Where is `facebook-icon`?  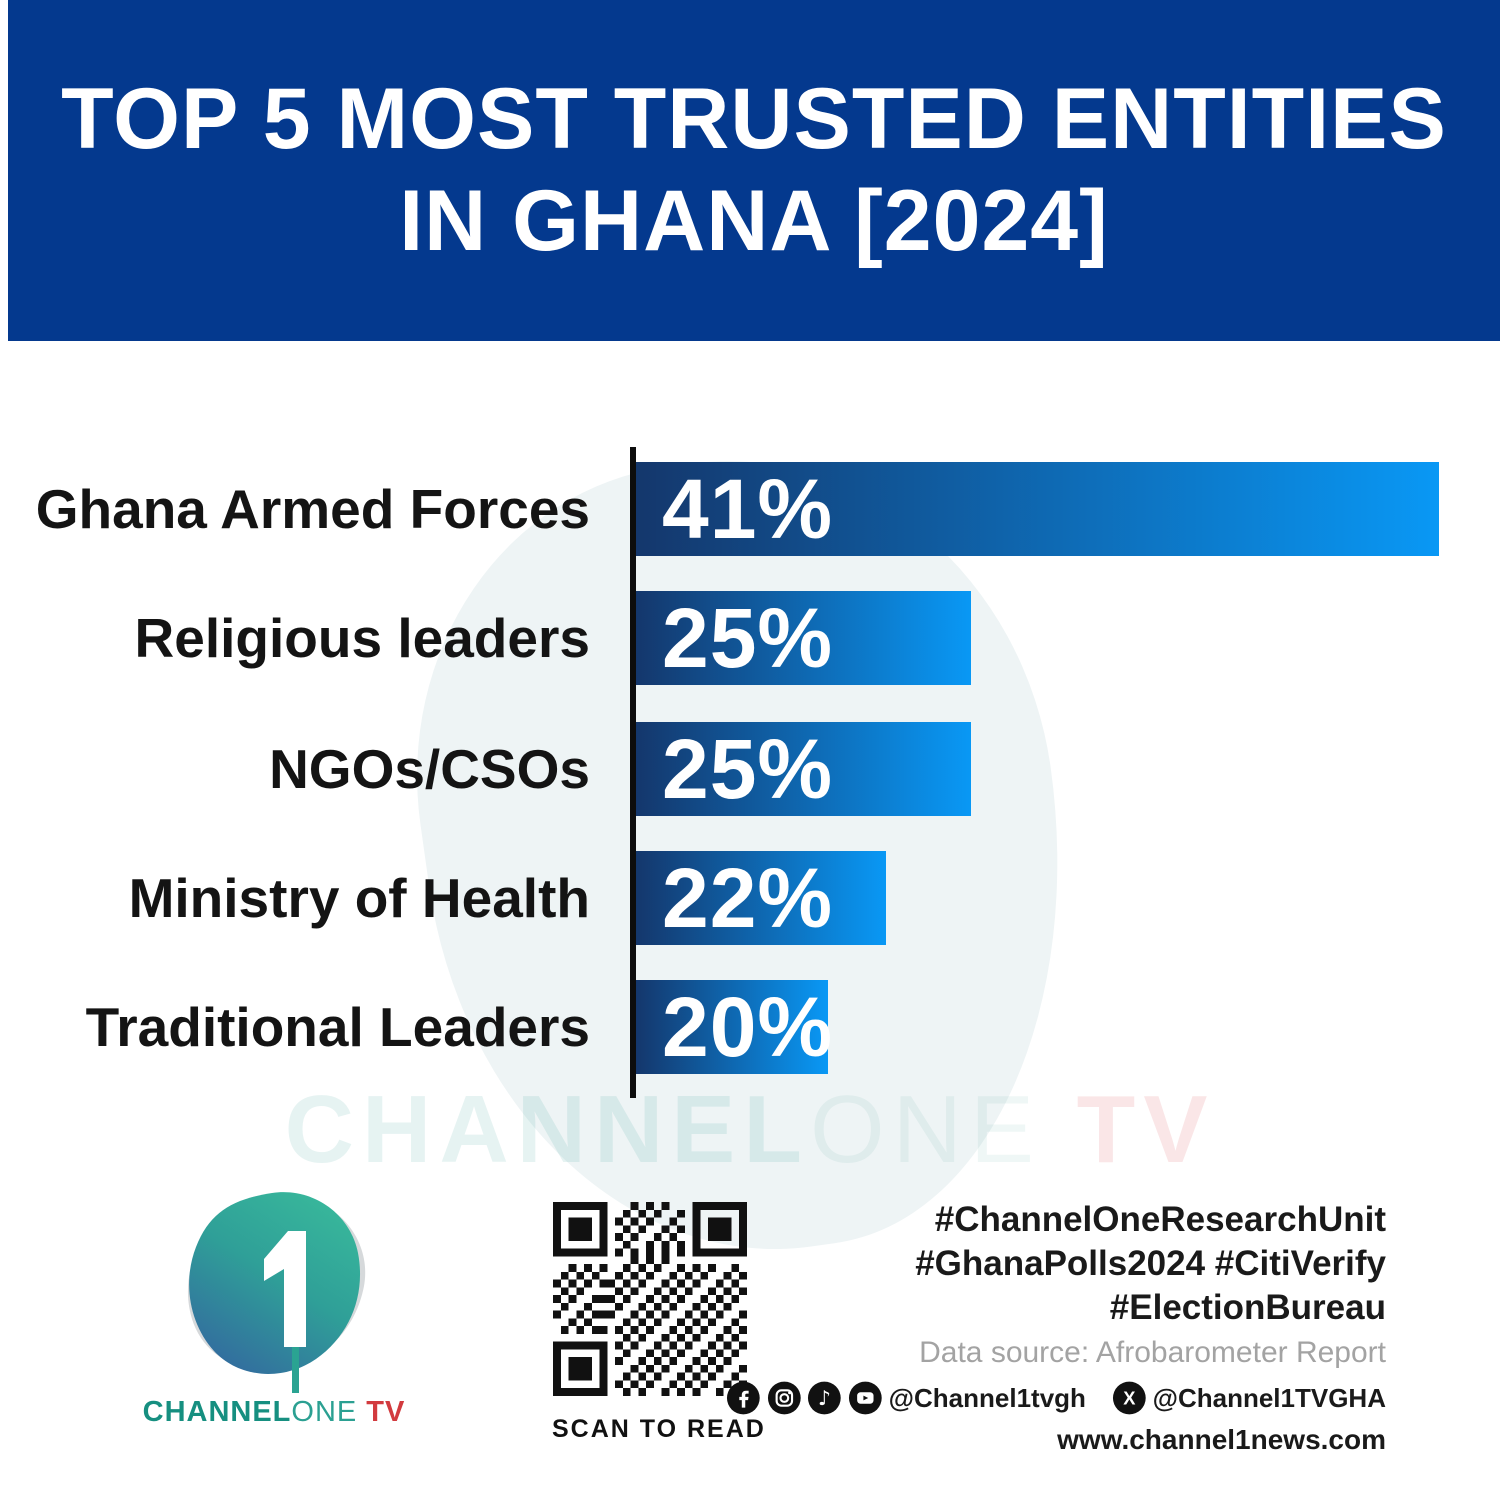 facebook-icon is located at coordinates (743, 1398).